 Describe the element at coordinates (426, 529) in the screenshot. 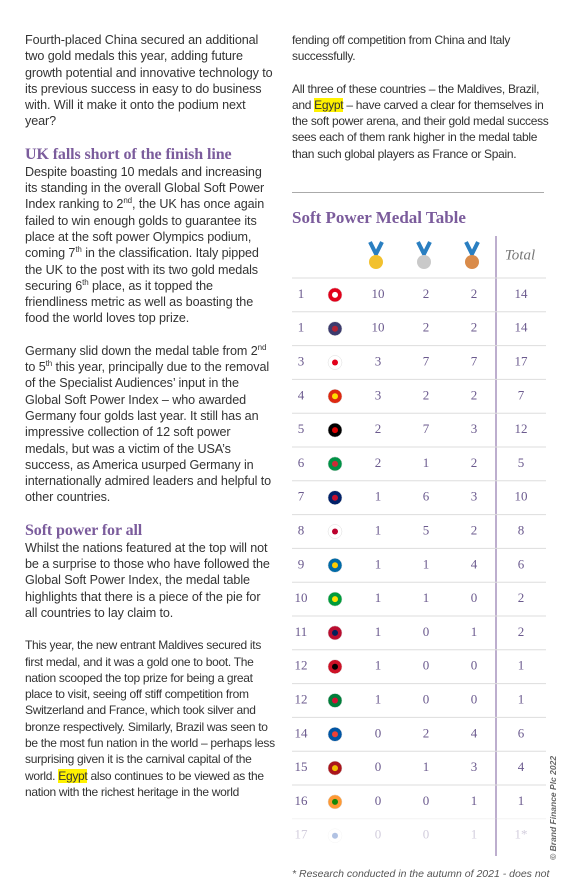

I see `count: 5` at that location.